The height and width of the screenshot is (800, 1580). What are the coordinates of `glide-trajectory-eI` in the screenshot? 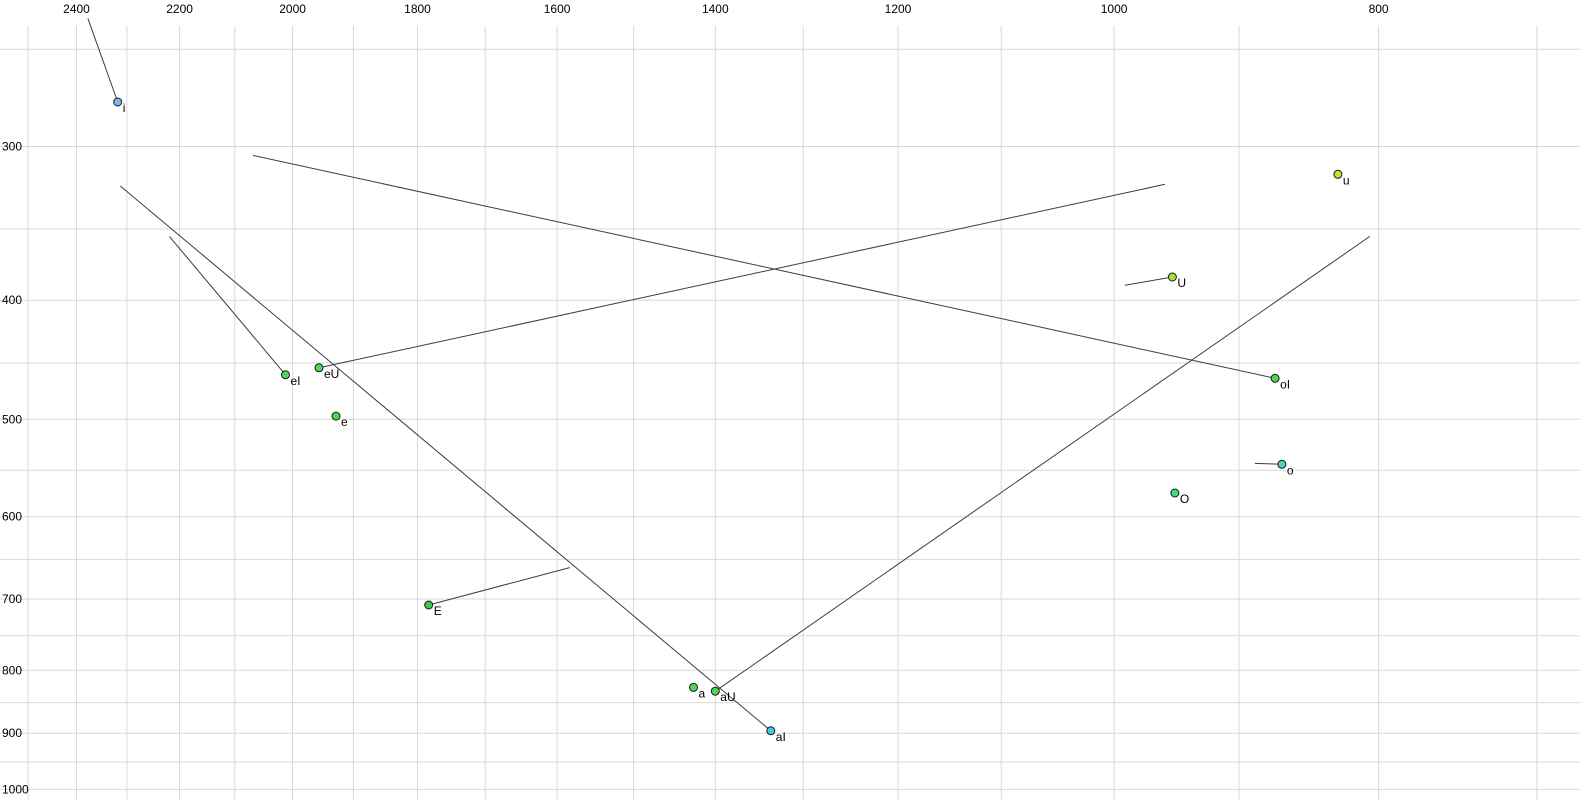 It's located at (227, 306).